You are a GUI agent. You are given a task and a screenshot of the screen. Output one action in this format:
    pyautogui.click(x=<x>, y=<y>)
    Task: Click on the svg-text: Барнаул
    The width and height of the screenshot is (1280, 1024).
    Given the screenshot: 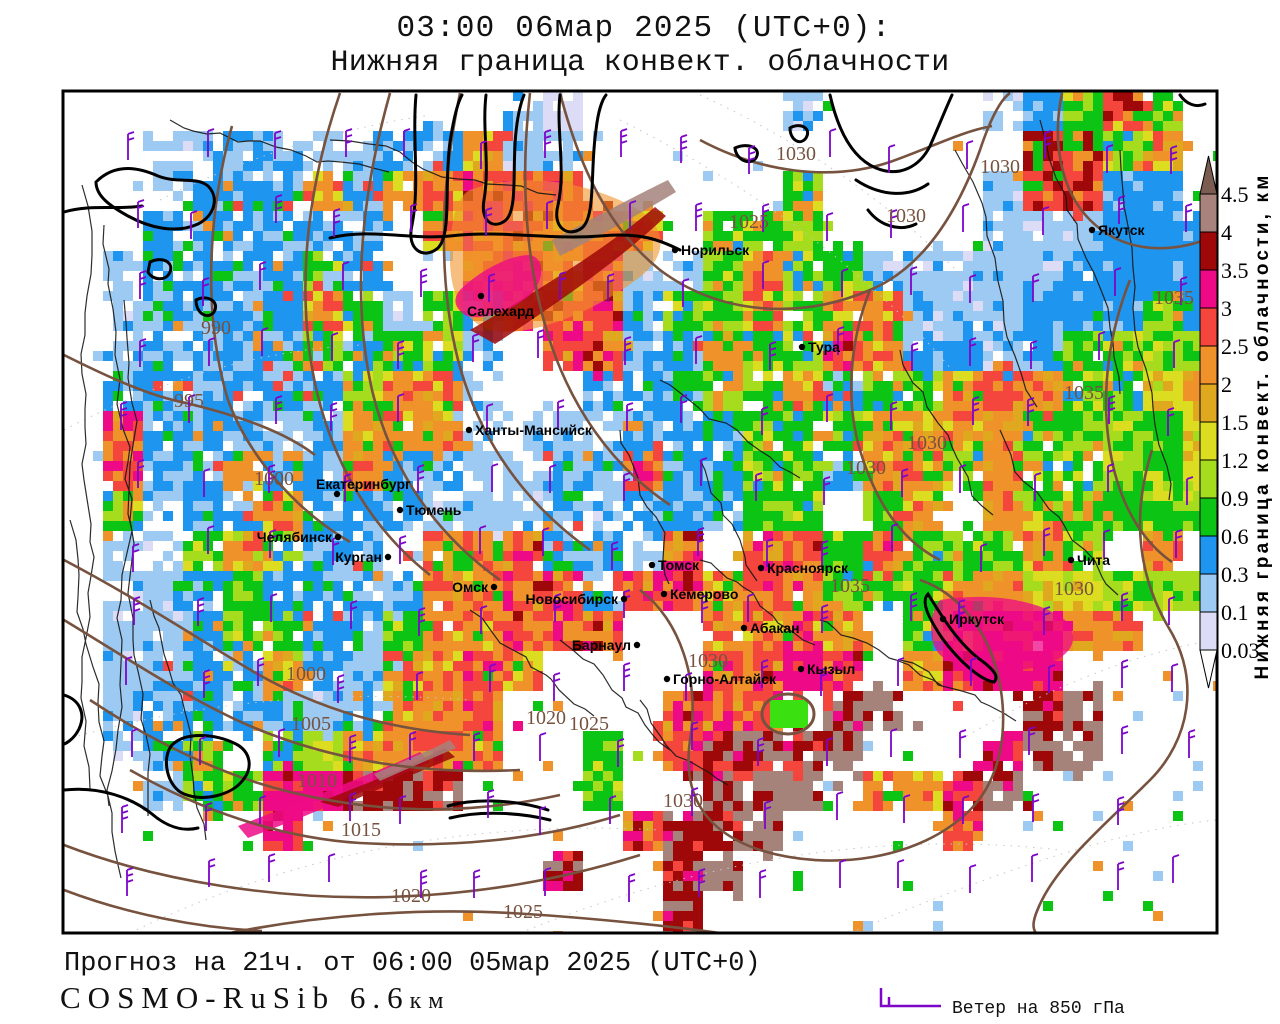 What is the action you would take?
    pyautogui.click(x=601, y=645)
    